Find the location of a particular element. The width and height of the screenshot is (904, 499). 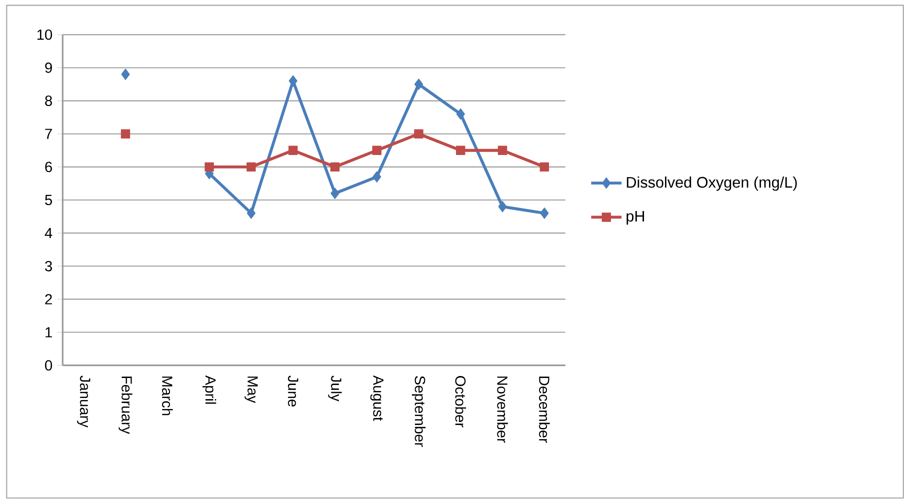

legend-label: pH is located at coordinates (635, 218).